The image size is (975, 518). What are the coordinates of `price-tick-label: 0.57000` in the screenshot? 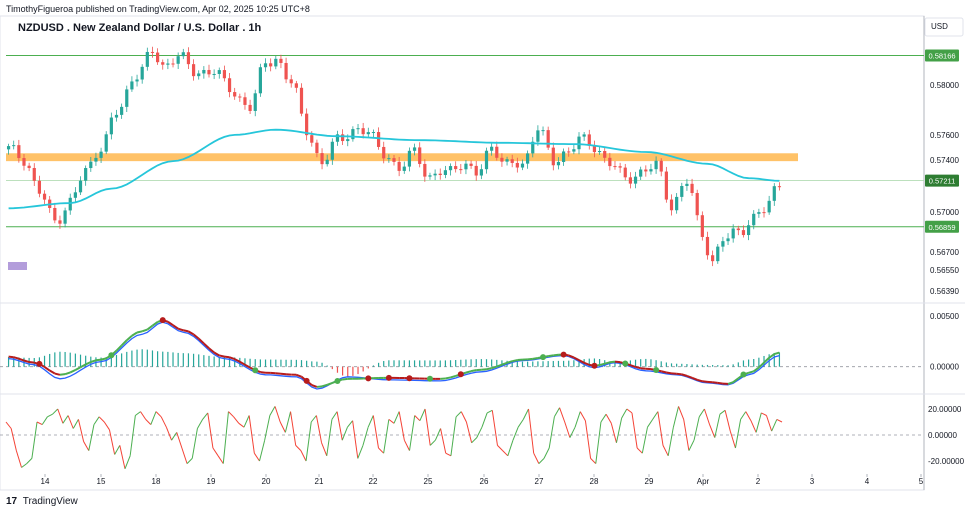 It's located at (944, 212).